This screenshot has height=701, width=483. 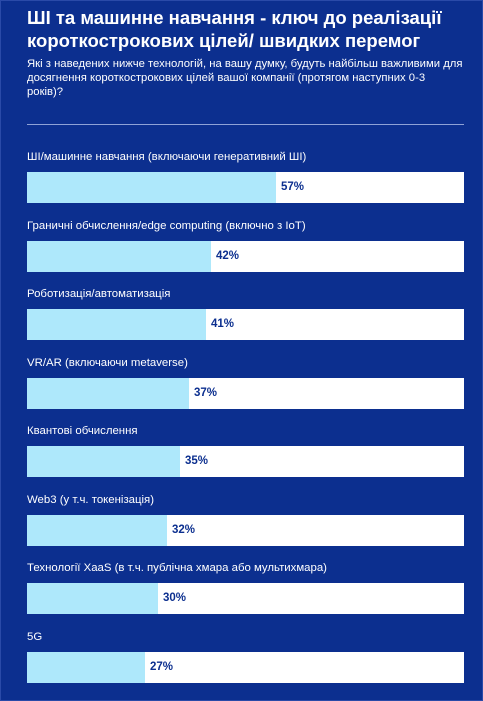 What do you see at coordinates (245, 124) in the screenshot?
I see `divider` at bounding box center [245, 124].